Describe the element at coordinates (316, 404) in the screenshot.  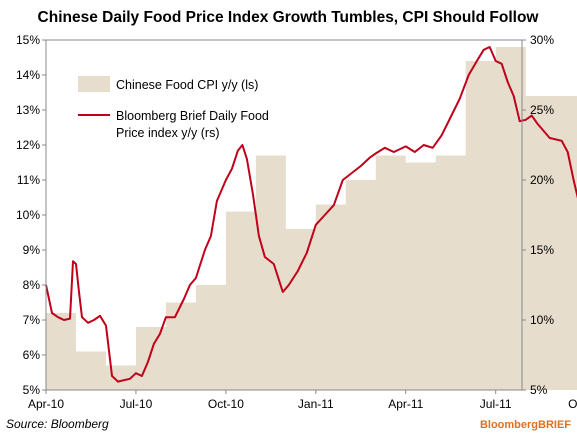
I see `x-tick-label: Jan-11` at that location.